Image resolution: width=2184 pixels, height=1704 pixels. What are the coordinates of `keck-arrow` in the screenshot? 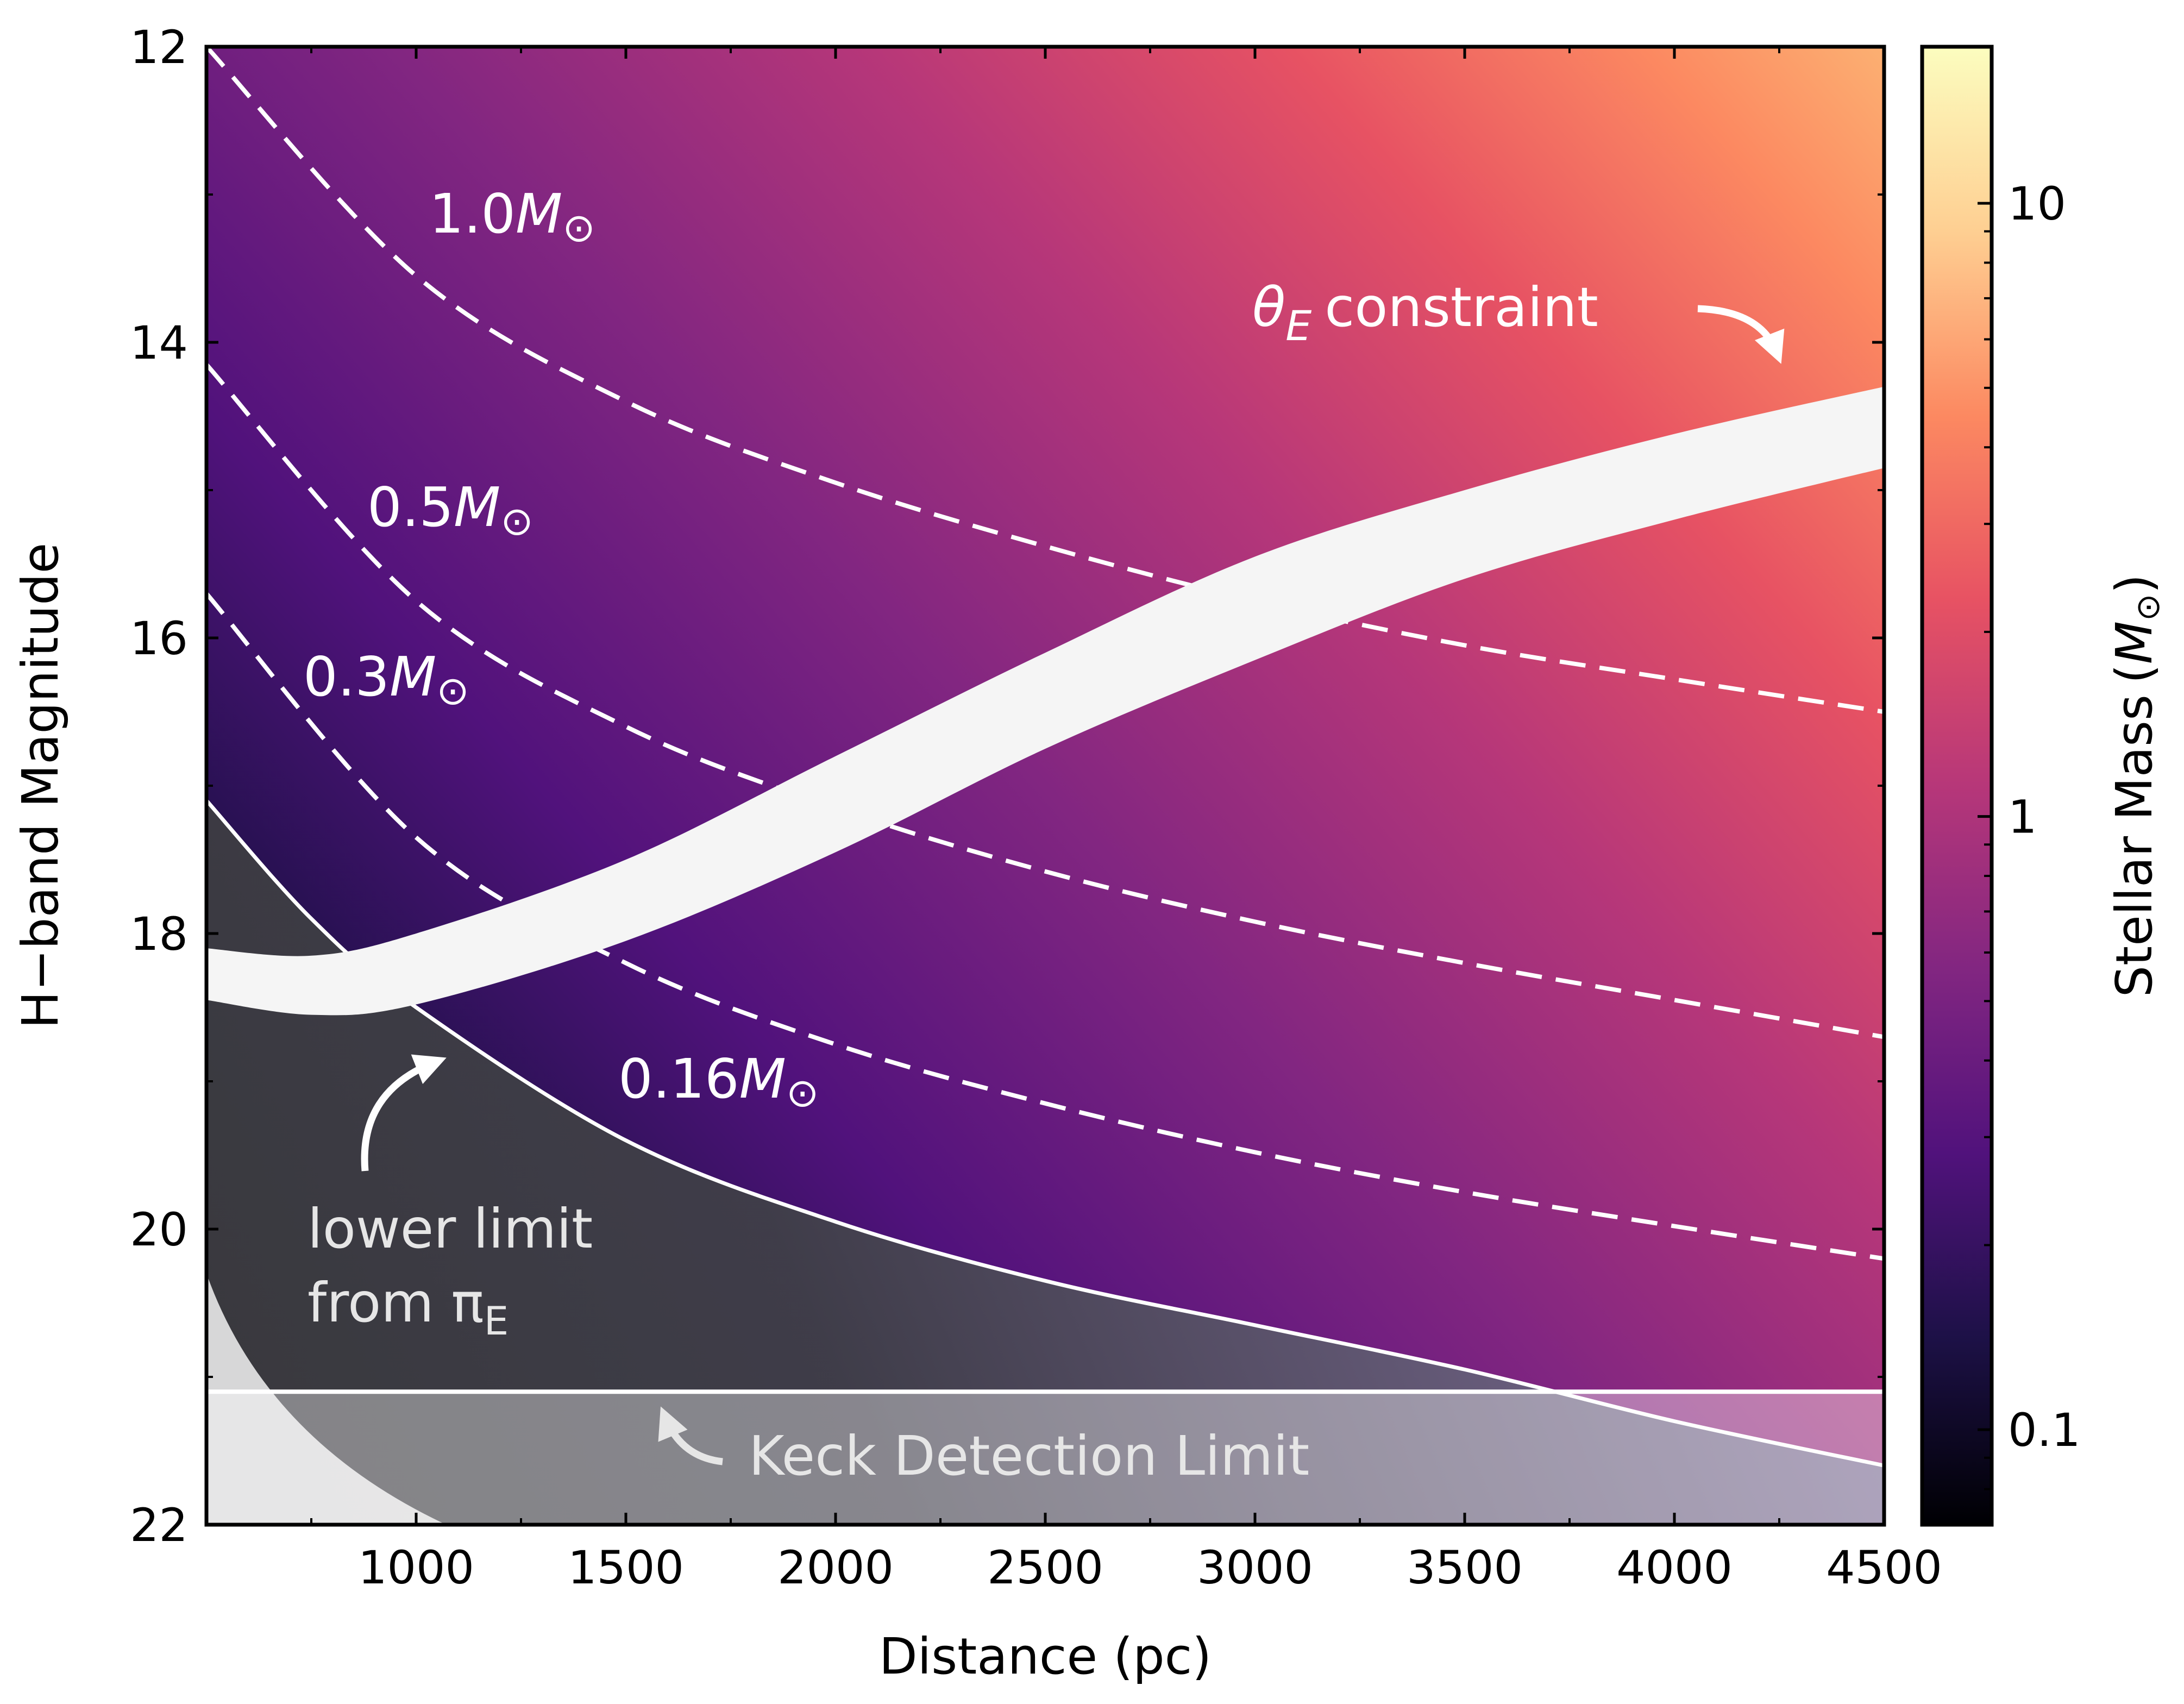 It's located at (690, 1435).